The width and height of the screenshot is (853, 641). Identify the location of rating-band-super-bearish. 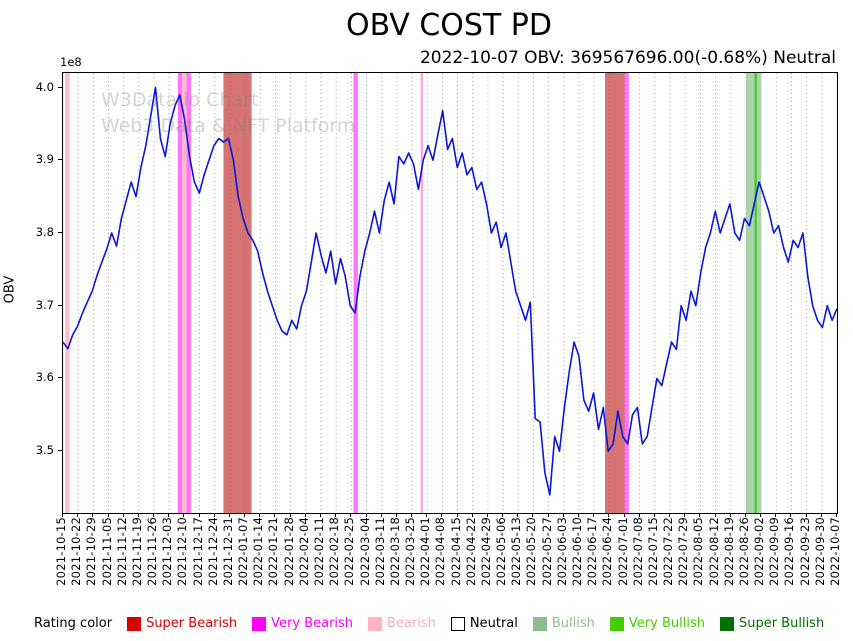
(615, 293).